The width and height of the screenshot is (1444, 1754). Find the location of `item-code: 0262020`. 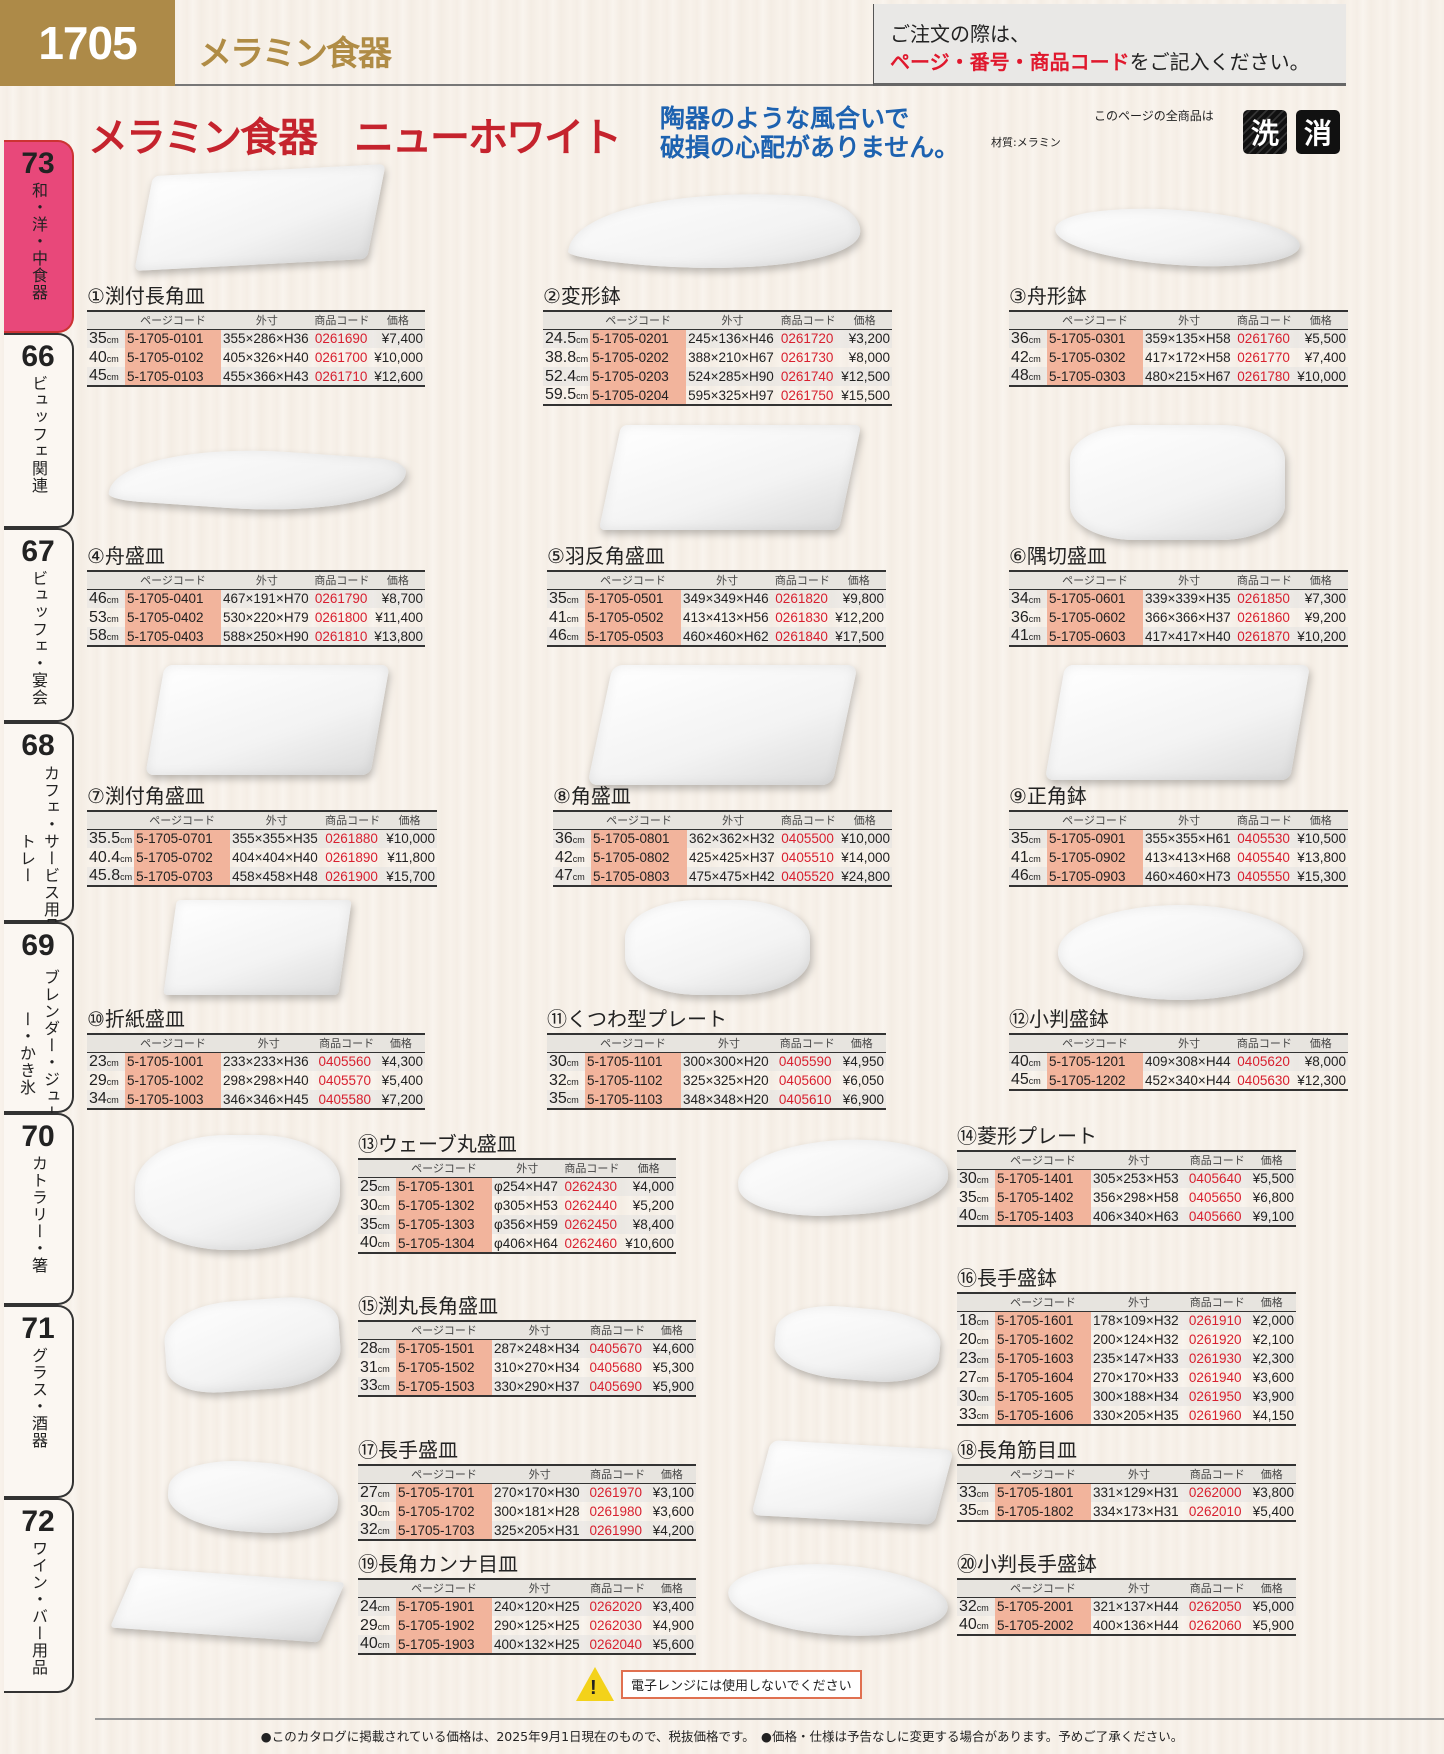

item-code: 0262020 is located at coordinates (617, 1606).